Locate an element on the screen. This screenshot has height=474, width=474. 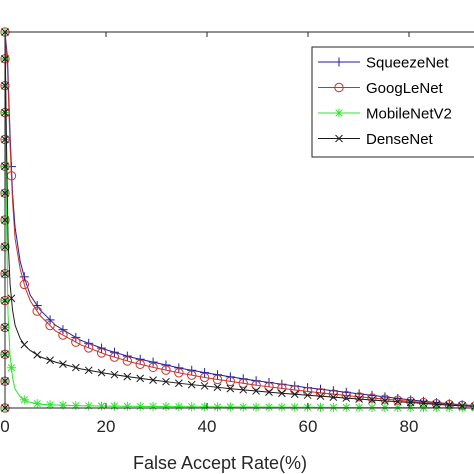
x-tick-label: 20 is located at coordinates (106, 426).